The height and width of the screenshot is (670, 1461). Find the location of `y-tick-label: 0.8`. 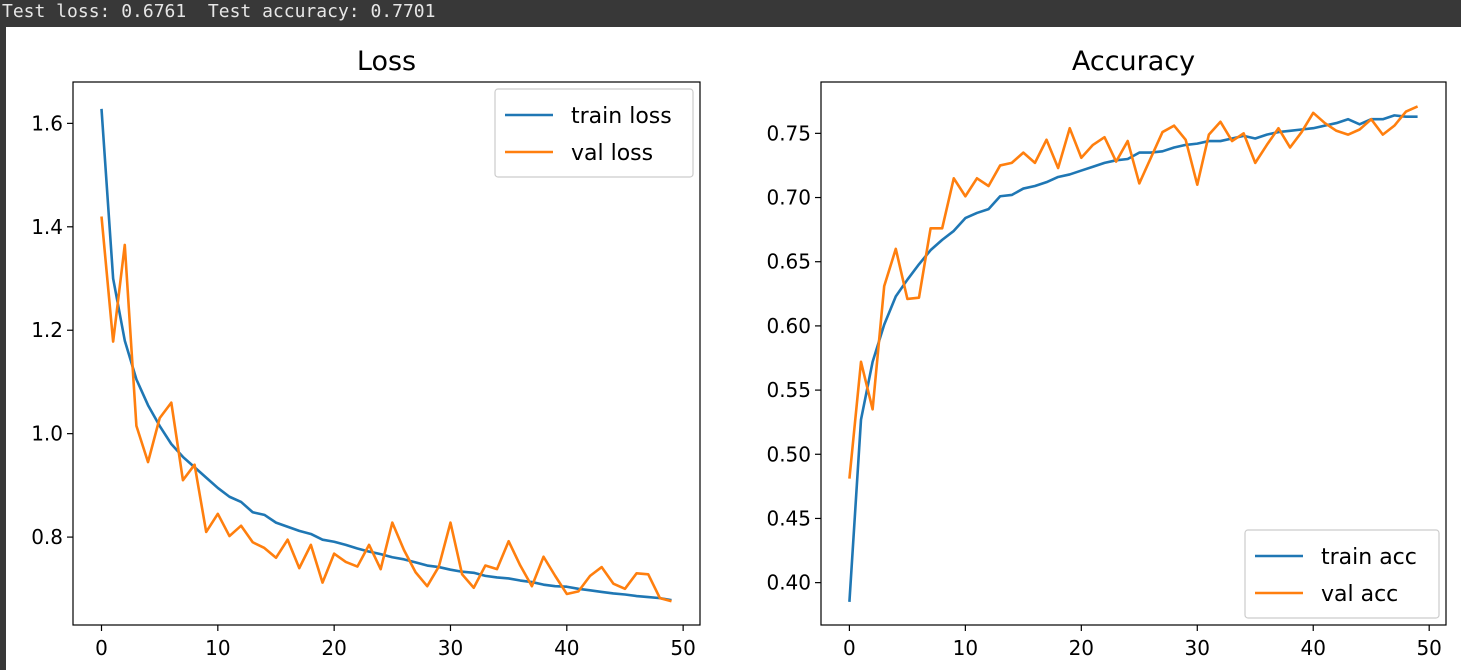

y-tick-label: 0.8 is located at coordinates (47, 537).